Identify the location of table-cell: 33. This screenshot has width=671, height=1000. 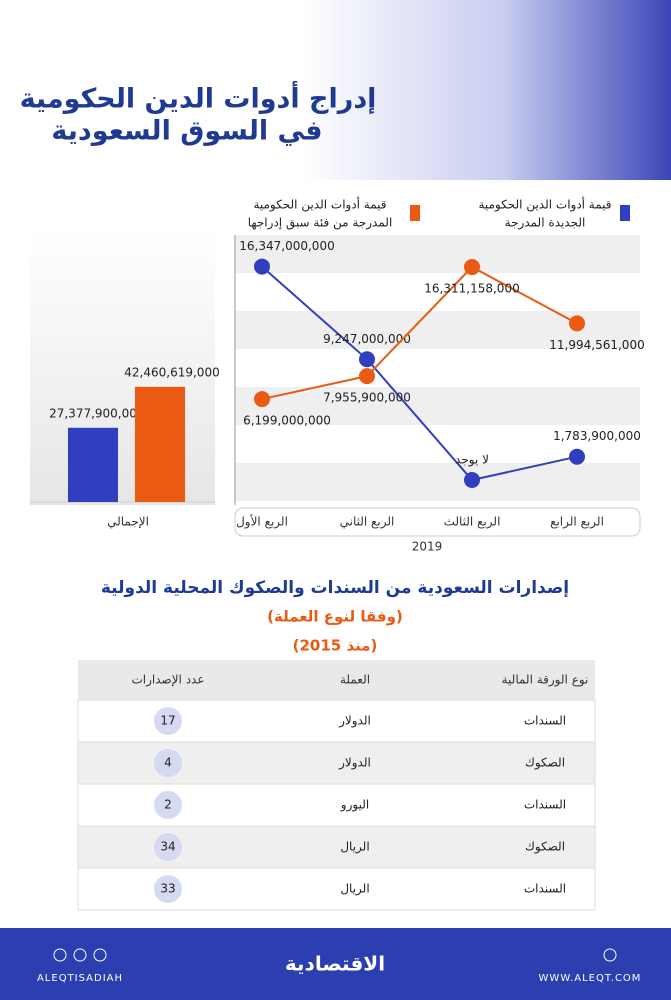
(167, 889).